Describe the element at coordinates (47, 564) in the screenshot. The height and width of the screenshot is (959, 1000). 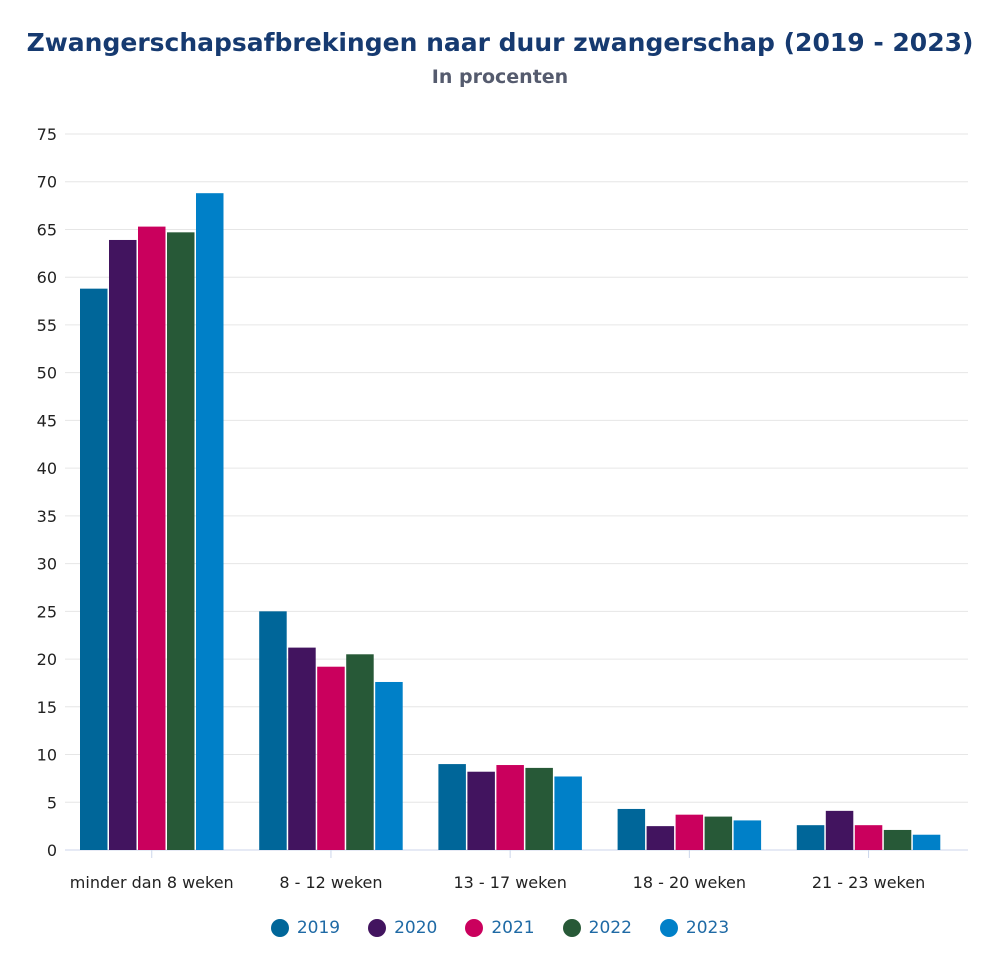
I see `y-tick-label: 30` at that location.